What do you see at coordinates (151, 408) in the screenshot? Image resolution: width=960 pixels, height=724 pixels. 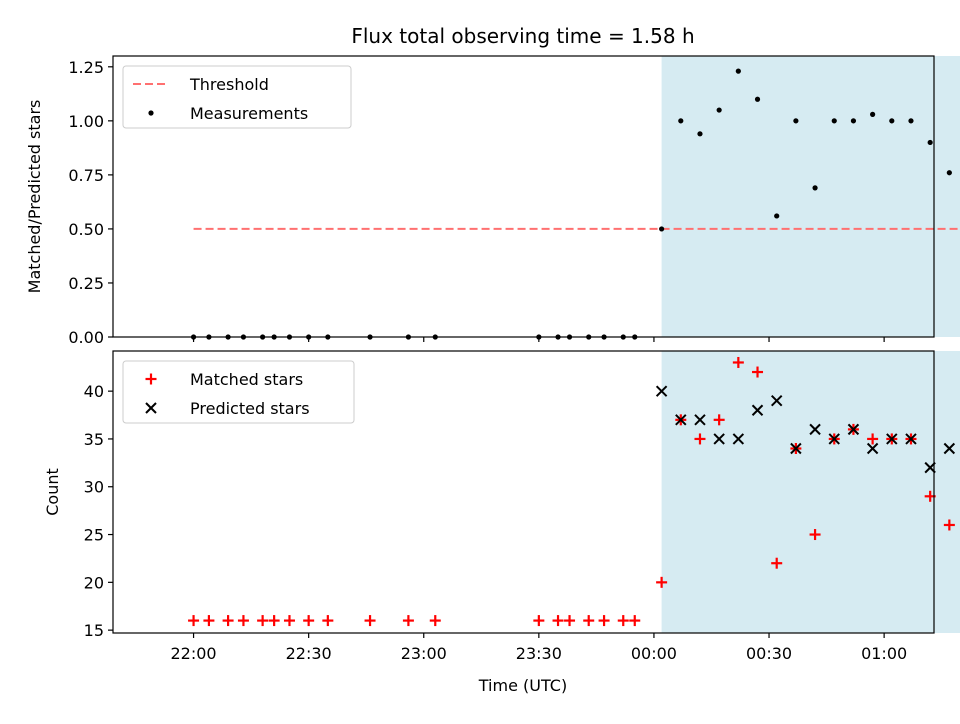 I see `legend-predicted-swatch-b` at bounding box center [151, 408].